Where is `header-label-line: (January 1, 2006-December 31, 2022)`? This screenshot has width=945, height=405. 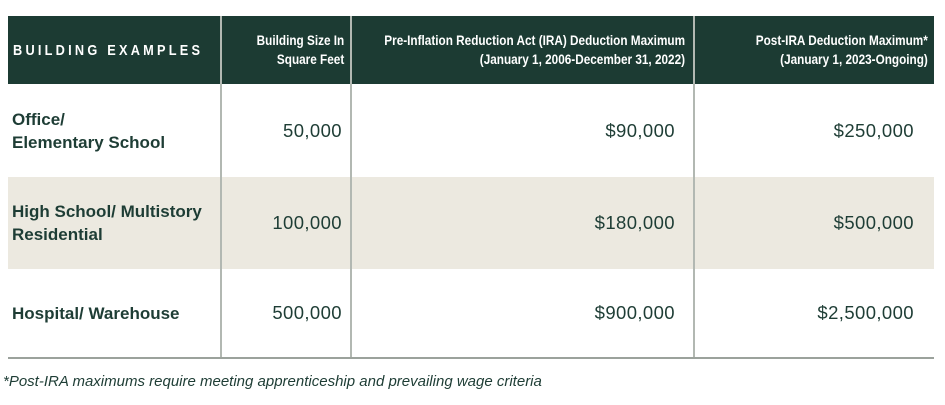 header-label-line: (January 1, 2006-December 31, 2022) is located at coordinates (582, 59).